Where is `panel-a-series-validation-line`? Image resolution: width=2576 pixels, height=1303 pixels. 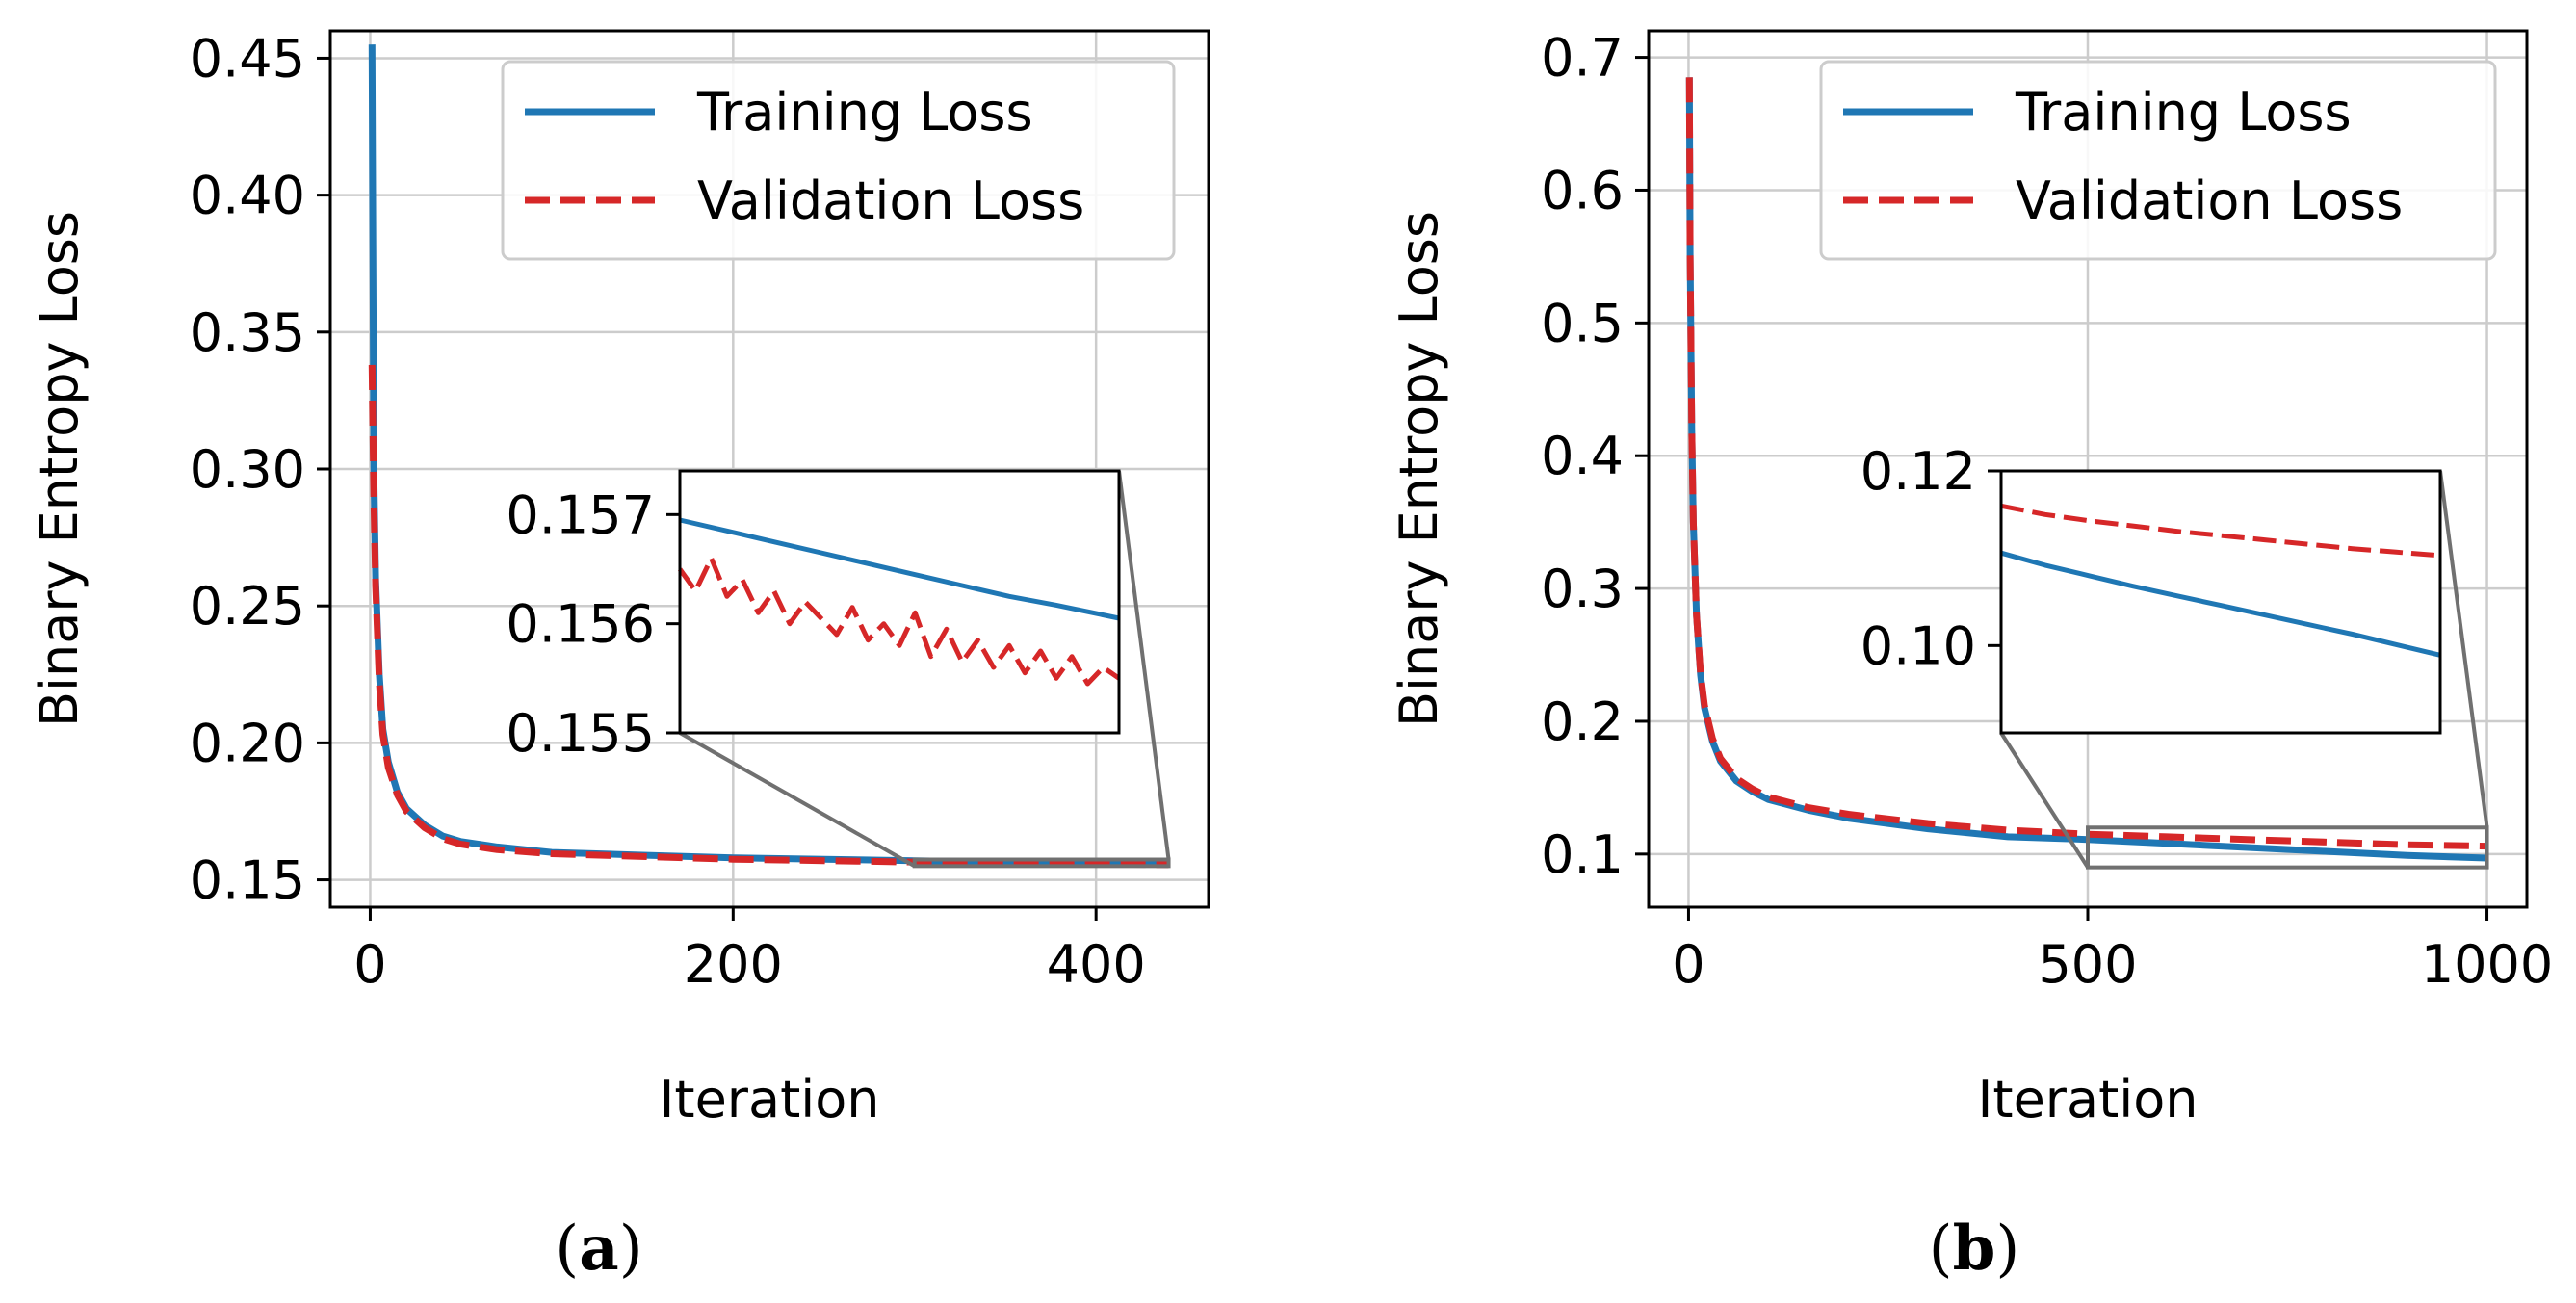 panel-a-series-validation-line is located at coordinates (768, 616).